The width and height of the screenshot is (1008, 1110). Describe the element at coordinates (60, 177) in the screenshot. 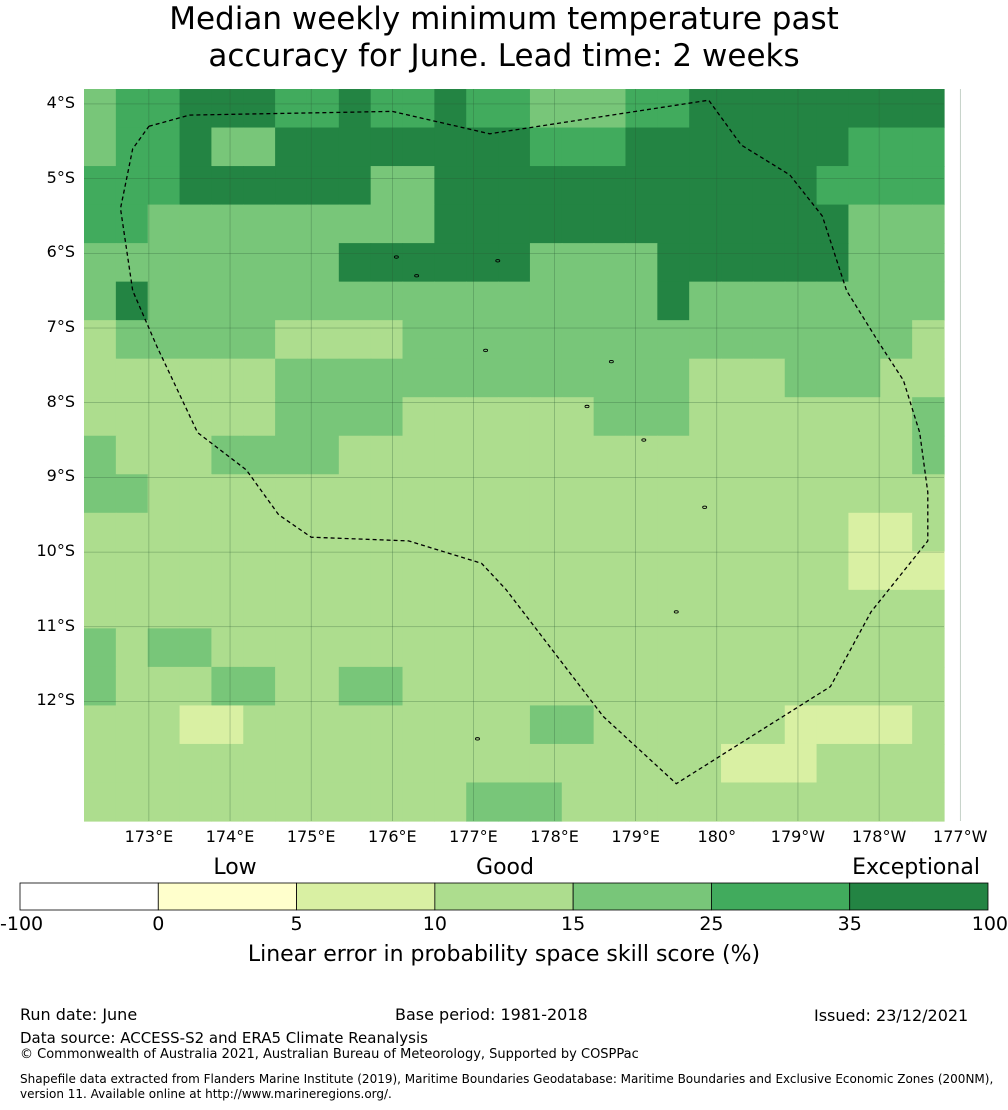

I see `latitude-label: 5°S` at that location.